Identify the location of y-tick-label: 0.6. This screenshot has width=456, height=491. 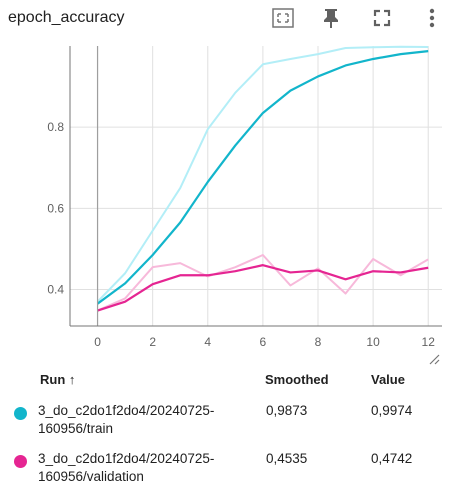
(55, 208).